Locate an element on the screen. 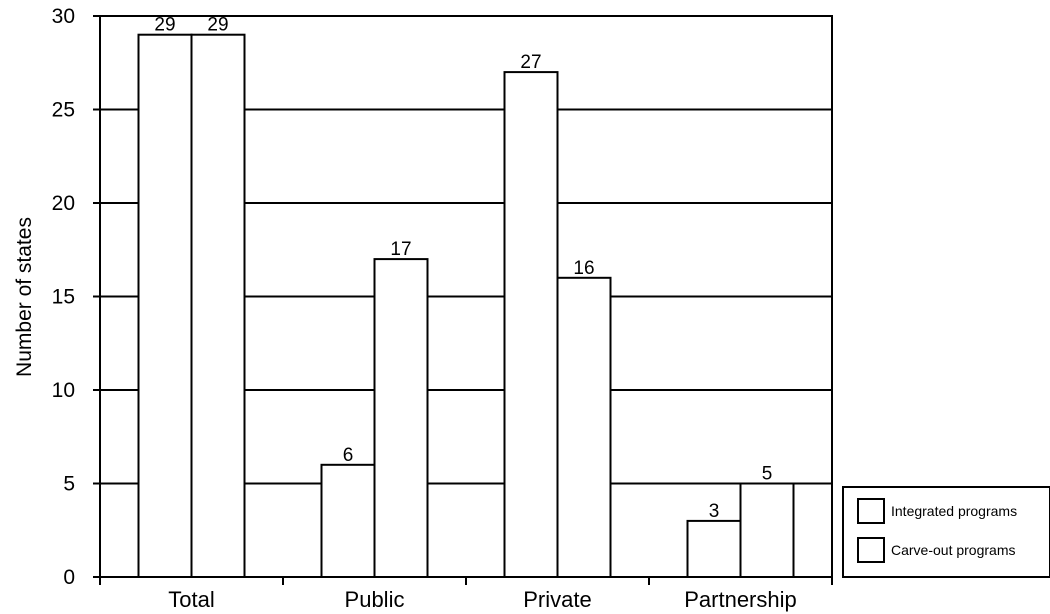  x-category-label: Public is located at coordinates (375, 599).